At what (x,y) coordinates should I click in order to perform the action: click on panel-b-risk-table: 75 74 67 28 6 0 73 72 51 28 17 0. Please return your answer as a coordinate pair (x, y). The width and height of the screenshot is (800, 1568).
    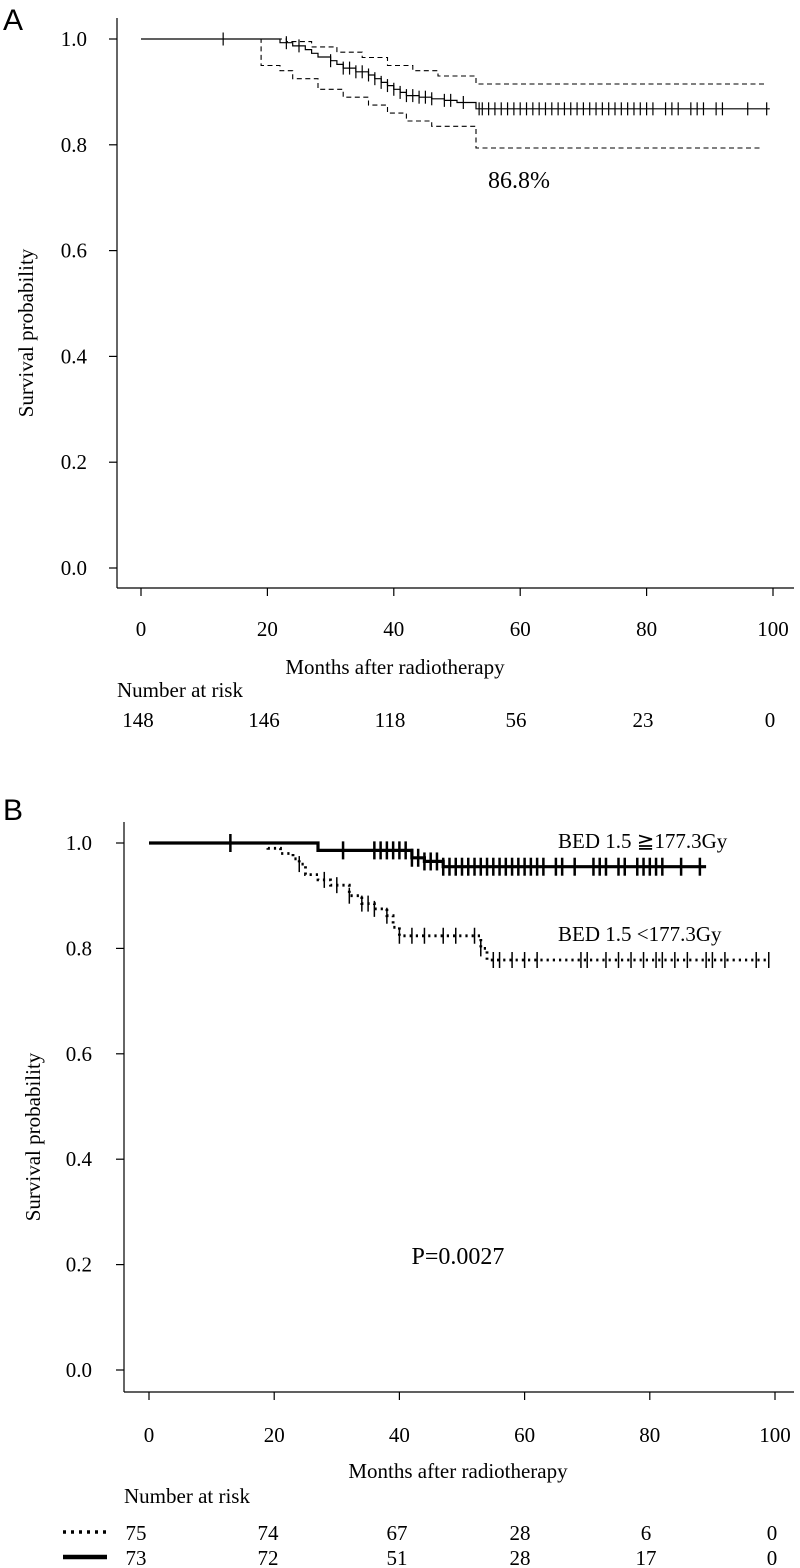
    Looking at the image, I should click on (452, 1544).